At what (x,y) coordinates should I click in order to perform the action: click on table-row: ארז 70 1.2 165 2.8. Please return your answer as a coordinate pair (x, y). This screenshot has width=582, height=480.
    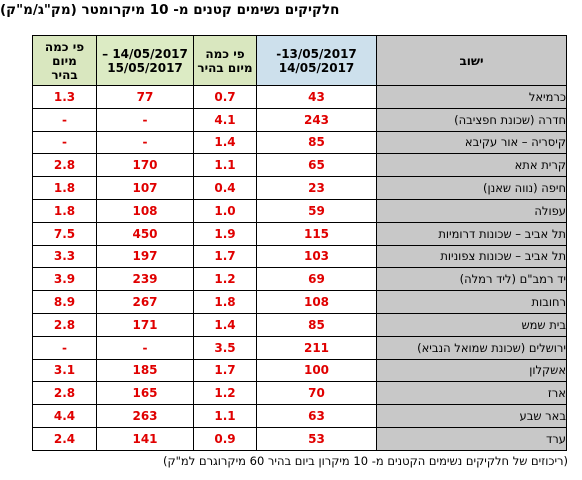
    Looking at the image, I should click on (299, 393).